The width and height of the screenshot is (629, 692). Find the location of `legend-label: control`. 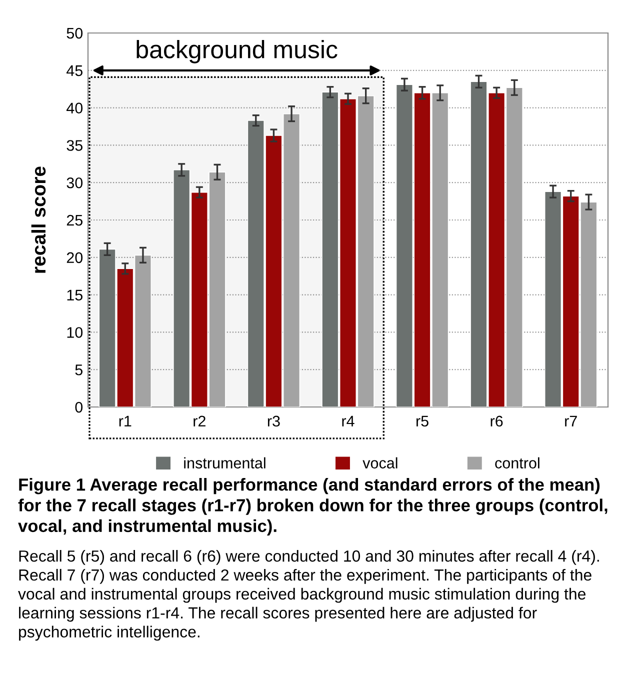

legend-label: control is located at coordinates (517, 462).